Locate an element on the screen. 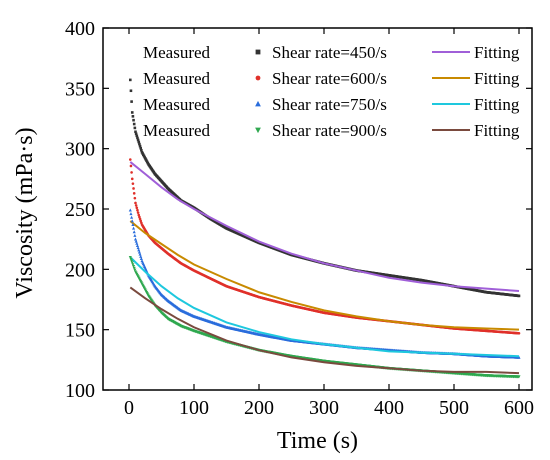 Image resolution: width=550 pixels, height=460 pixels. y-tick-label: 100 is located at coordinates (80, 391).